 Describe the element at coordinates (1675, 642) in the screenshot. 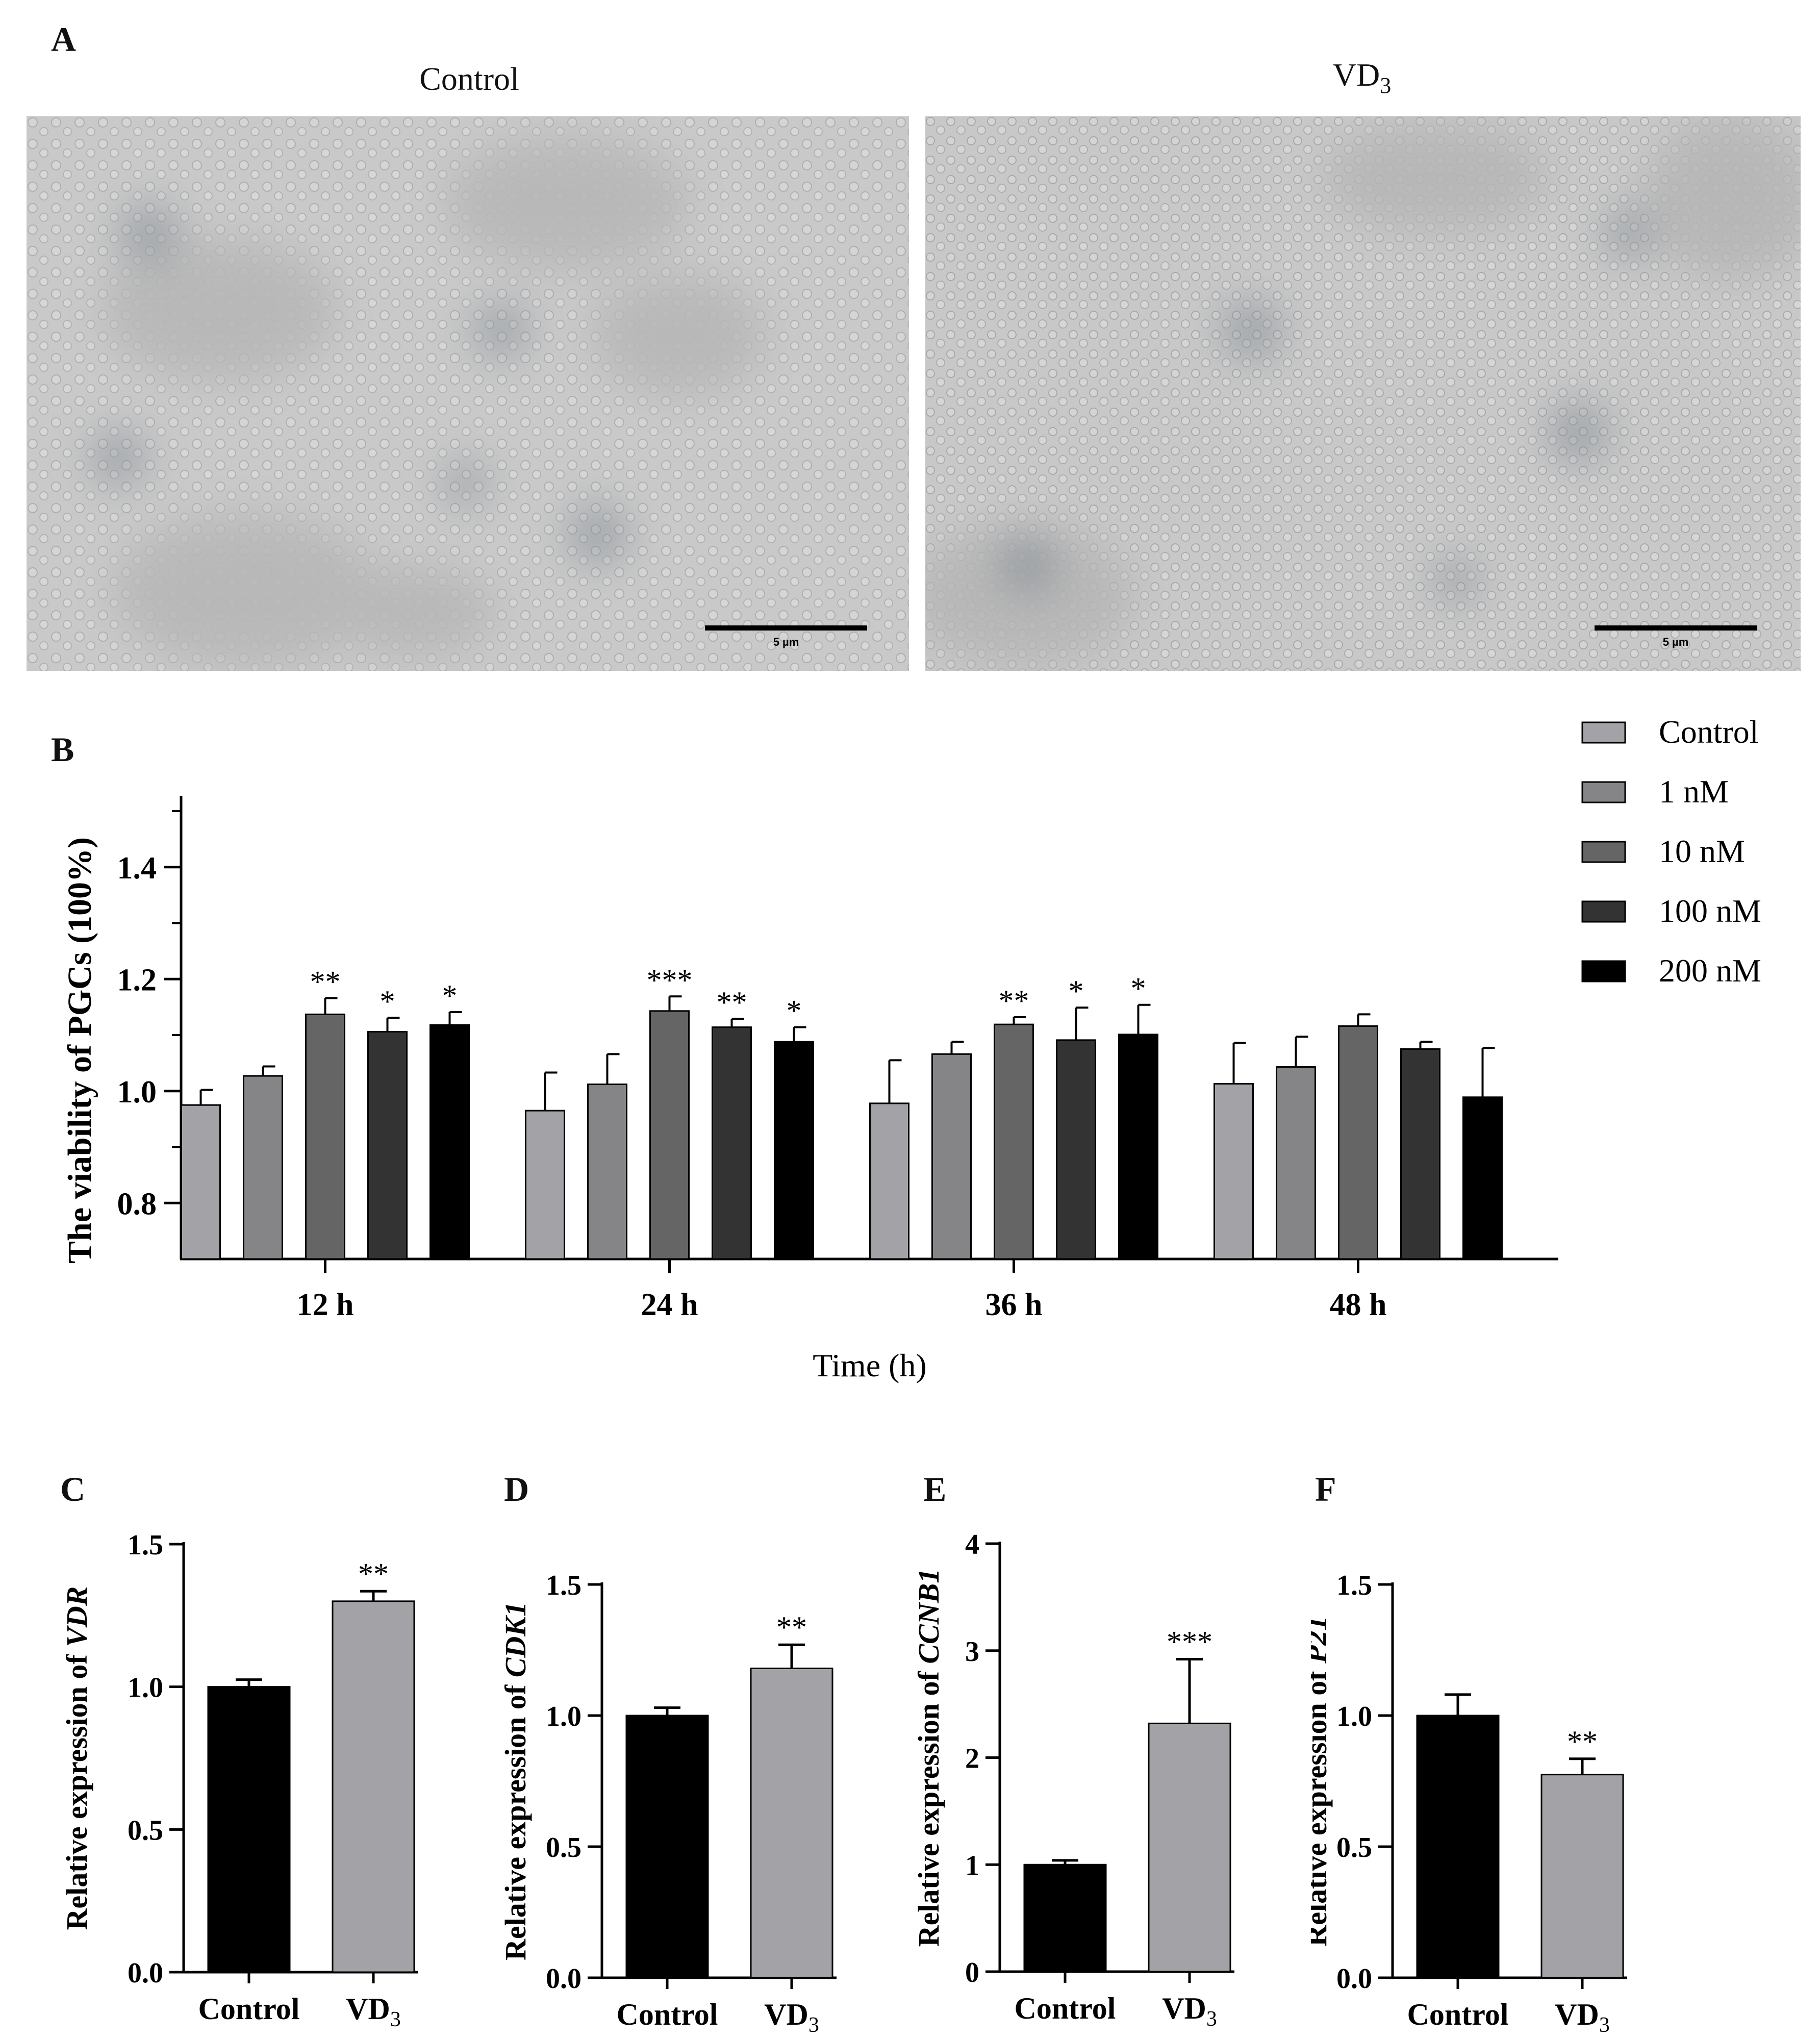

I see `scale-label-vd3: 5 µm` at that location.